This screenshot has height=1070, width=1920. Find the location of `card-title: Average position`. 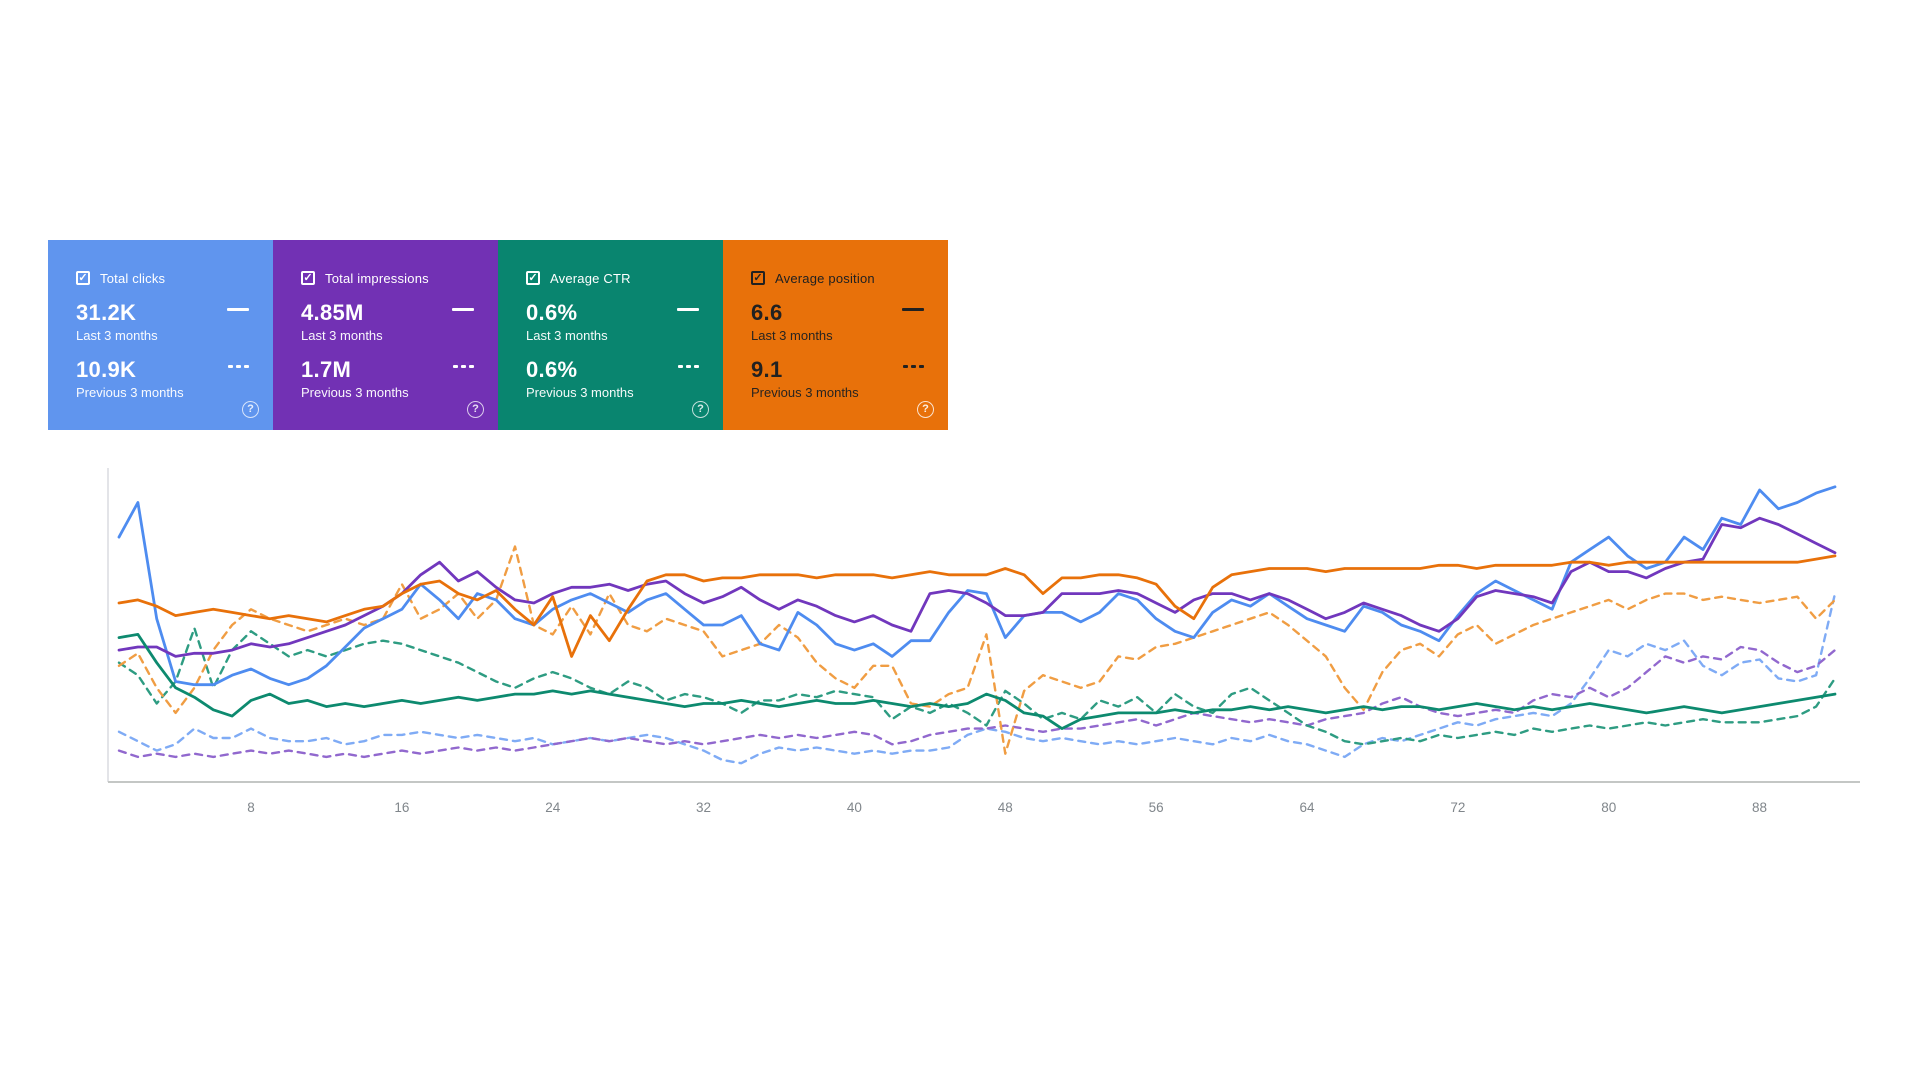

card-title: Average position is located at coordinates (825, 278).